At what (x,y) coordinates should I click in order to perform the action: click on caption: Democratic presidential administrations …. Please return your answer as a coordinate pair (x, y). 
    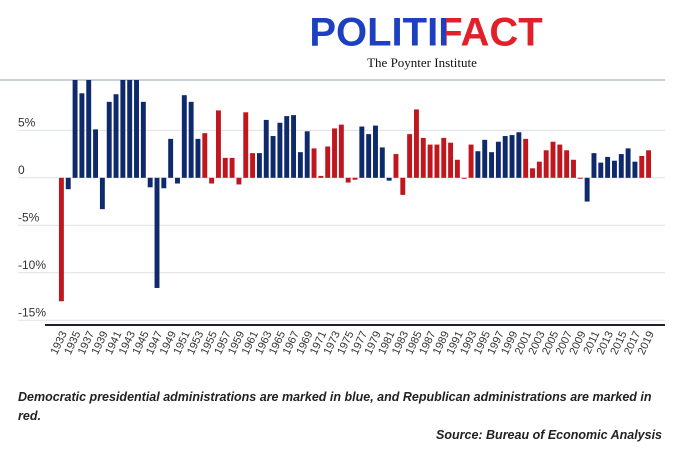
    Looking at the image, I should click on (335, 406).